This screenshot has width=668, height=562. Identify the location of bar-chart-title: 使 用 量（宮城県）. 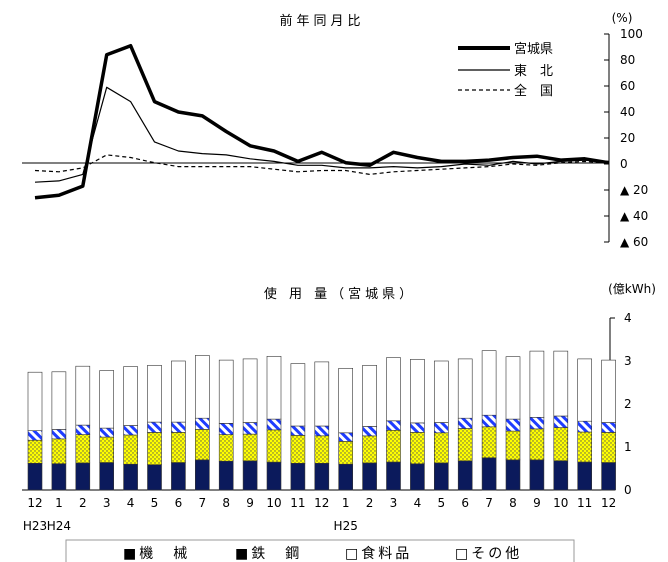
(340, 294).